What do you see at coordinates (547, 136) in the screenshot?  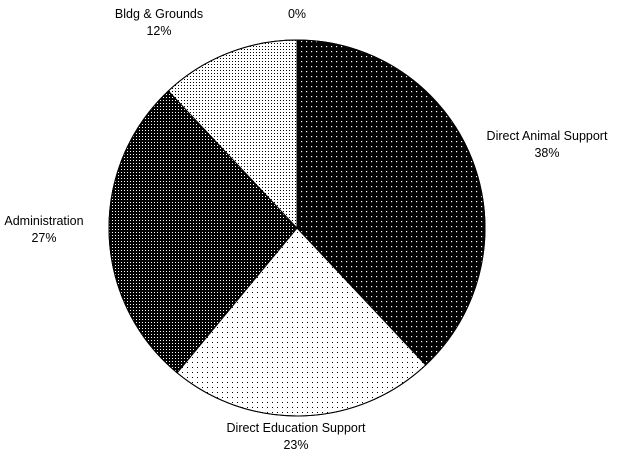 I see `slice-category-label: Direct Animal Support` at bounding box center [547, 136].